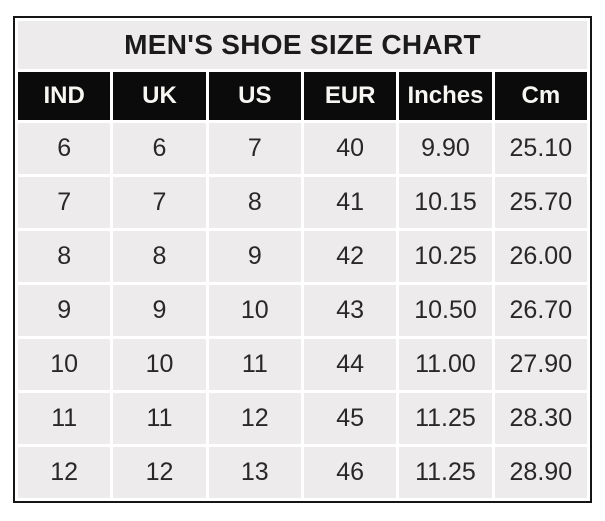 The image size is (605, 521). Describe the element at coordinates (540, 148) in the screenshot. I see `table-cell: 25.10` at that location.